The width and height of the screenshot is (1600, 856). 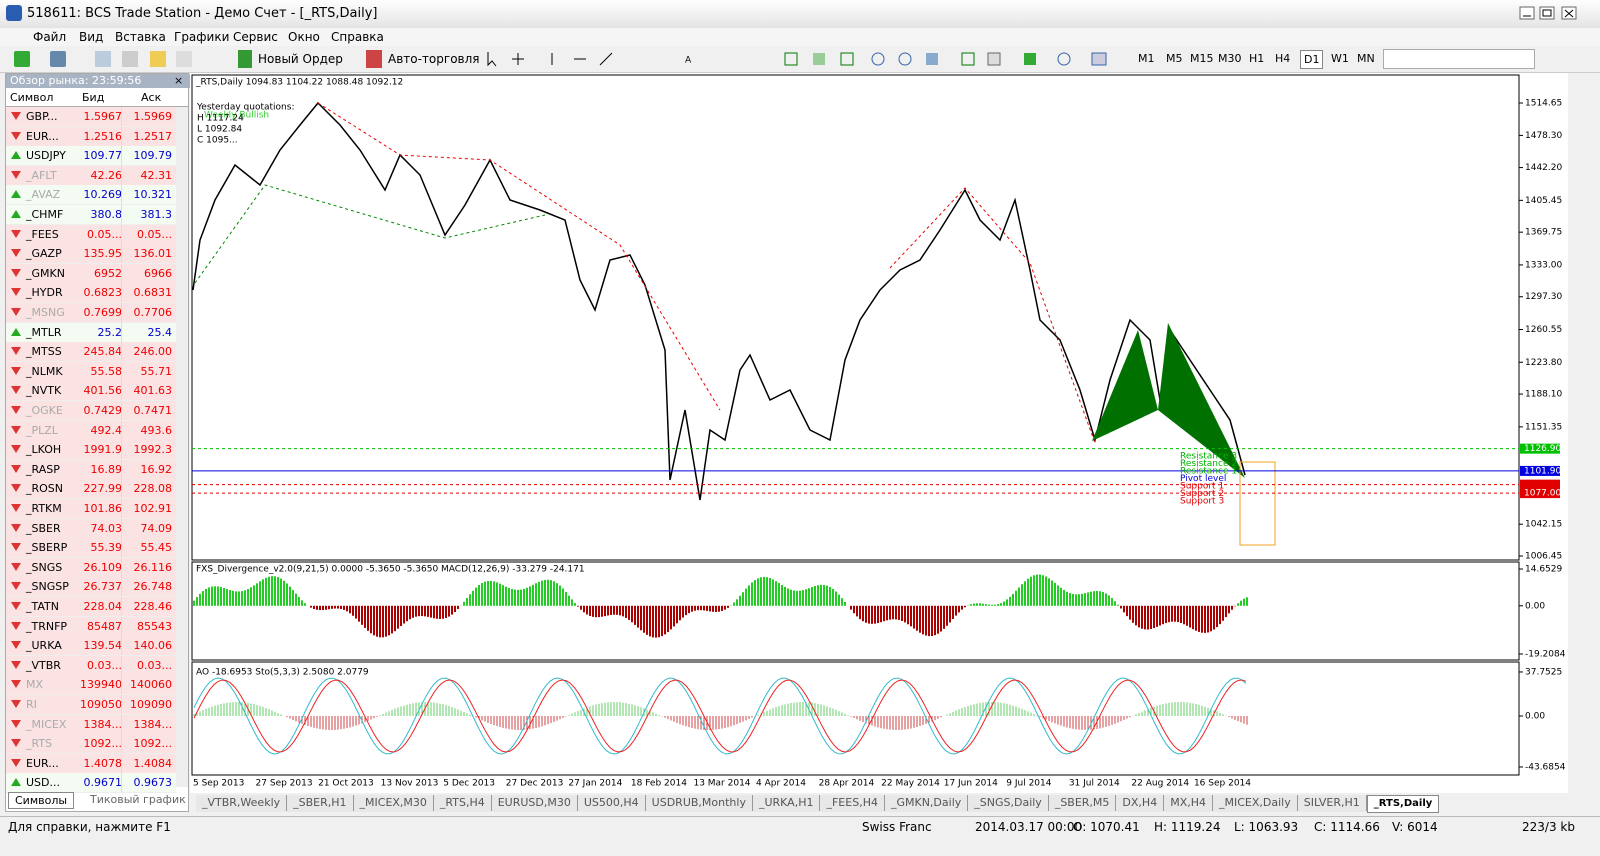 What do you see at coordinates (91, 273) in the screenshot?
I see `market-row: _GMKN 6952 6966` at bounding box center [91, 273].